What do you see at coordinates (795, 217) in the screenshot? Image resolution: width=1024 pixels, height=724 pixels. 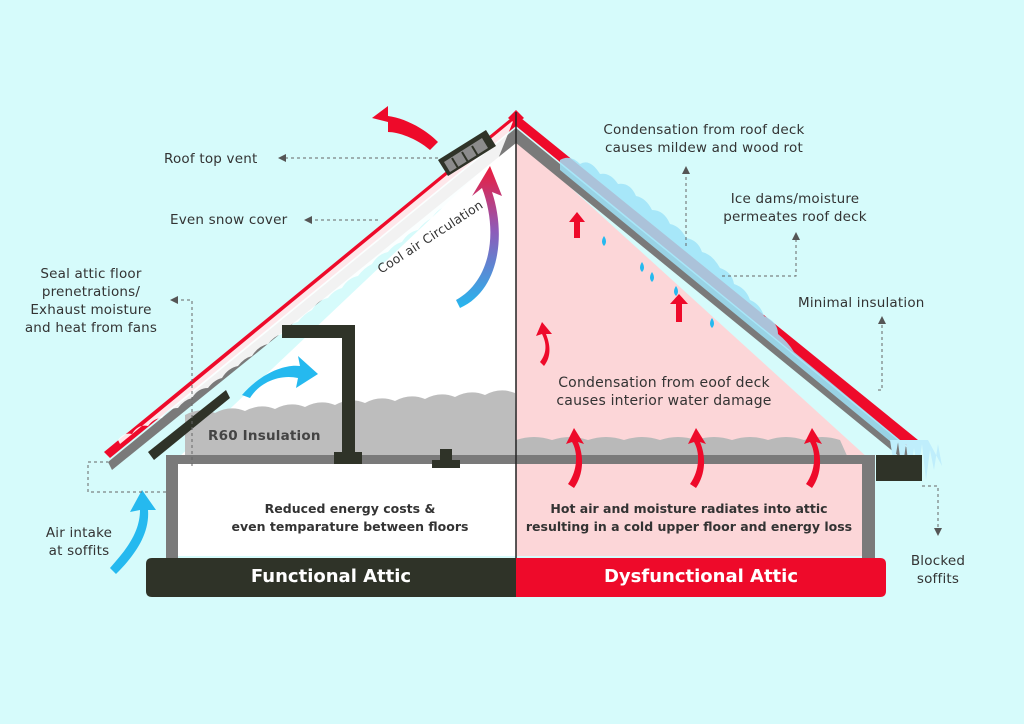 I see `ice-dams-line-2: permeates roof deck` at bounding box center [795, 217].